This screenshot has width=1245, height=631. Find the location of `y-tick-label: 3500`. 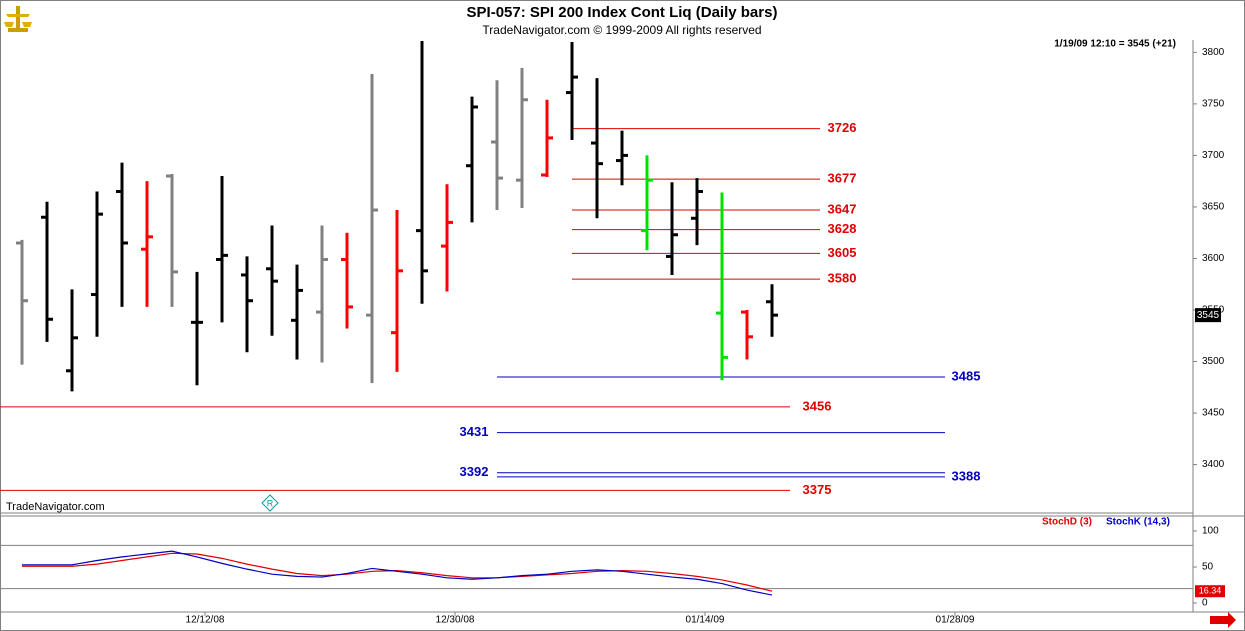

y-tick-label: 3500 is located at coordinates (1213, 361).